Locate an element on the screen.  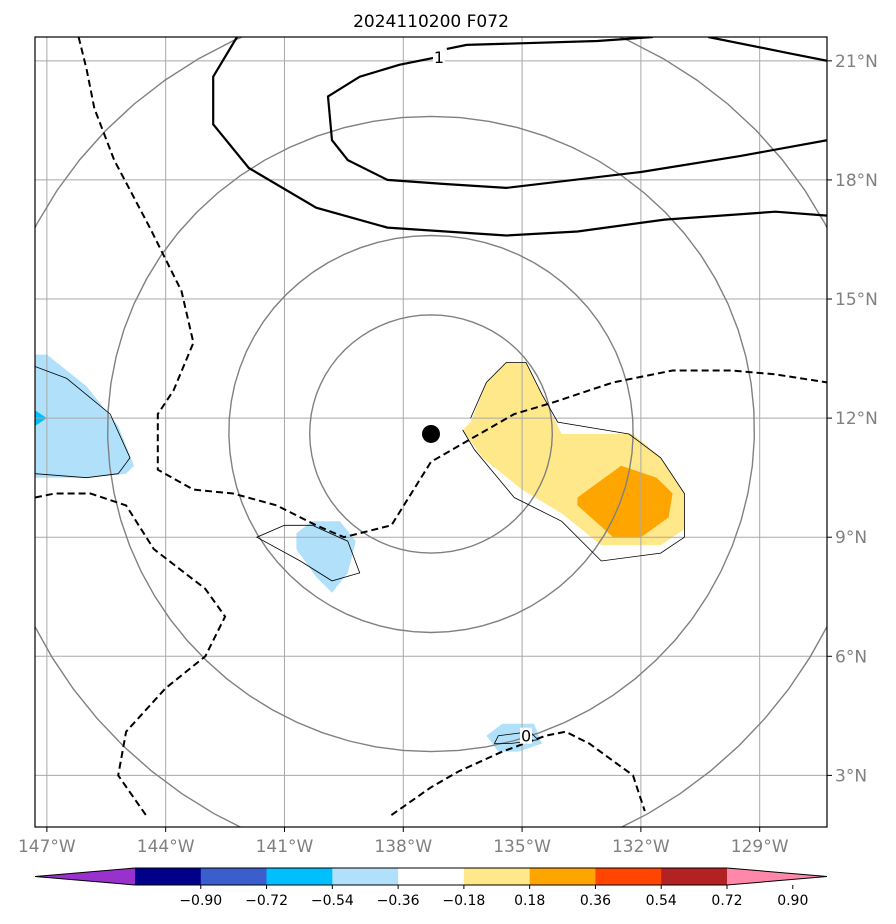
x-tick-label-2: 141°W is located at coordinates (285, 847).